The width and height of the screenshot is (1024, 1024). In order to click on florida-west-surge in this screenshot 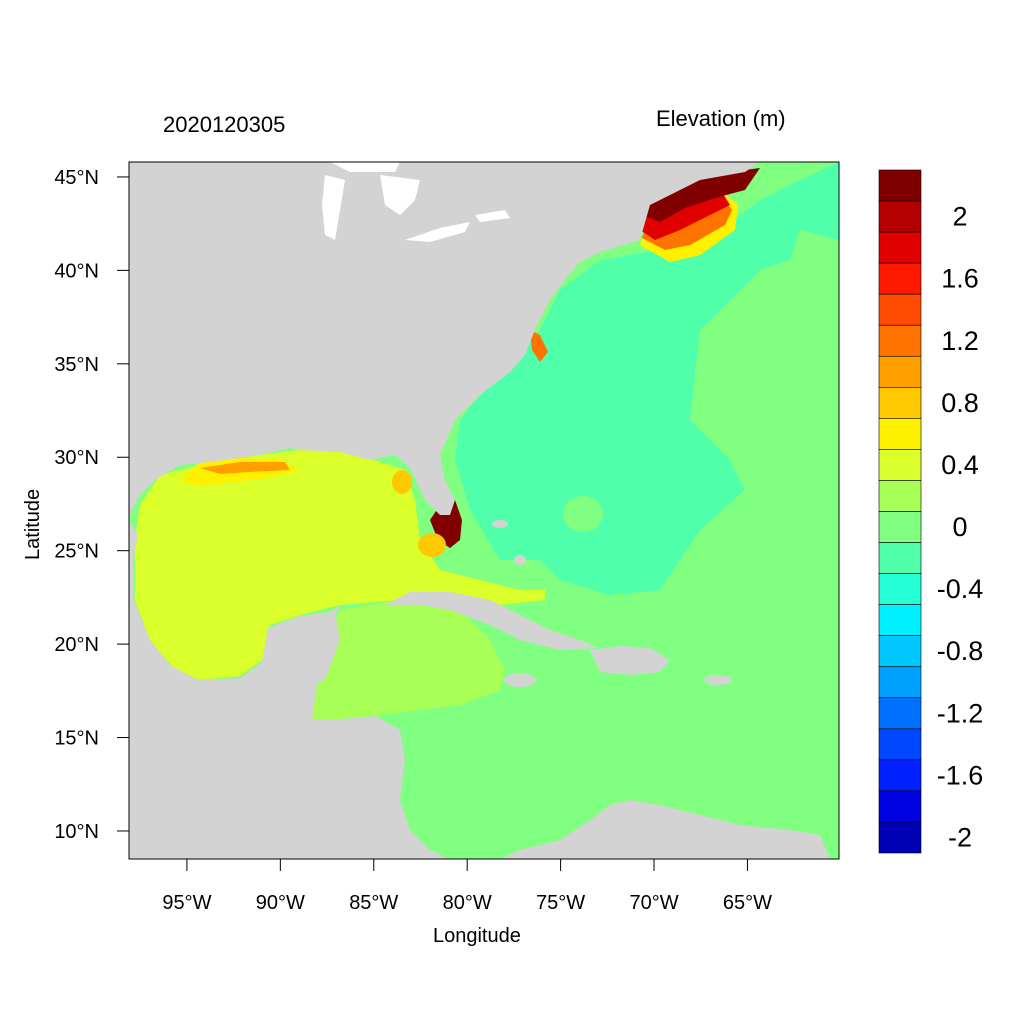, I will do `click(432, 545)`.